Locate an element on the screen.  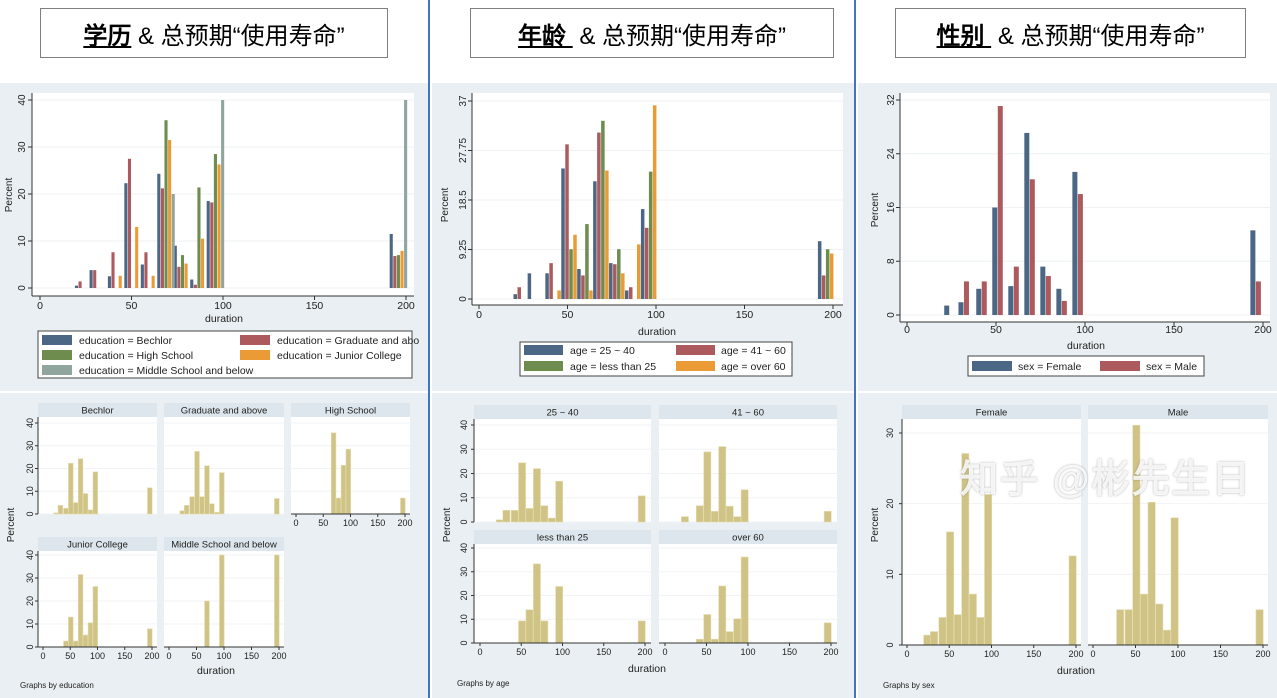
facet-title: 41 ~ 60 is located at coordinates (748, 413).